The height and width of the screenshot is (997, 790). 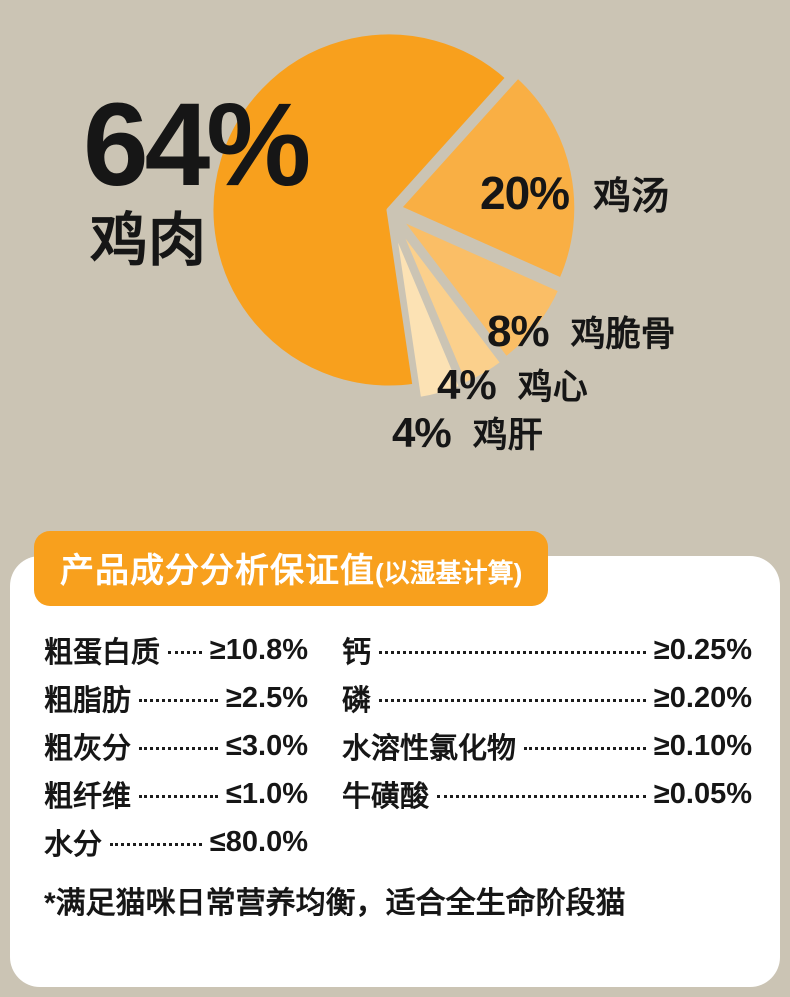 I want to click on pie-slice-chicken-broth, so click(x=488, y=178).